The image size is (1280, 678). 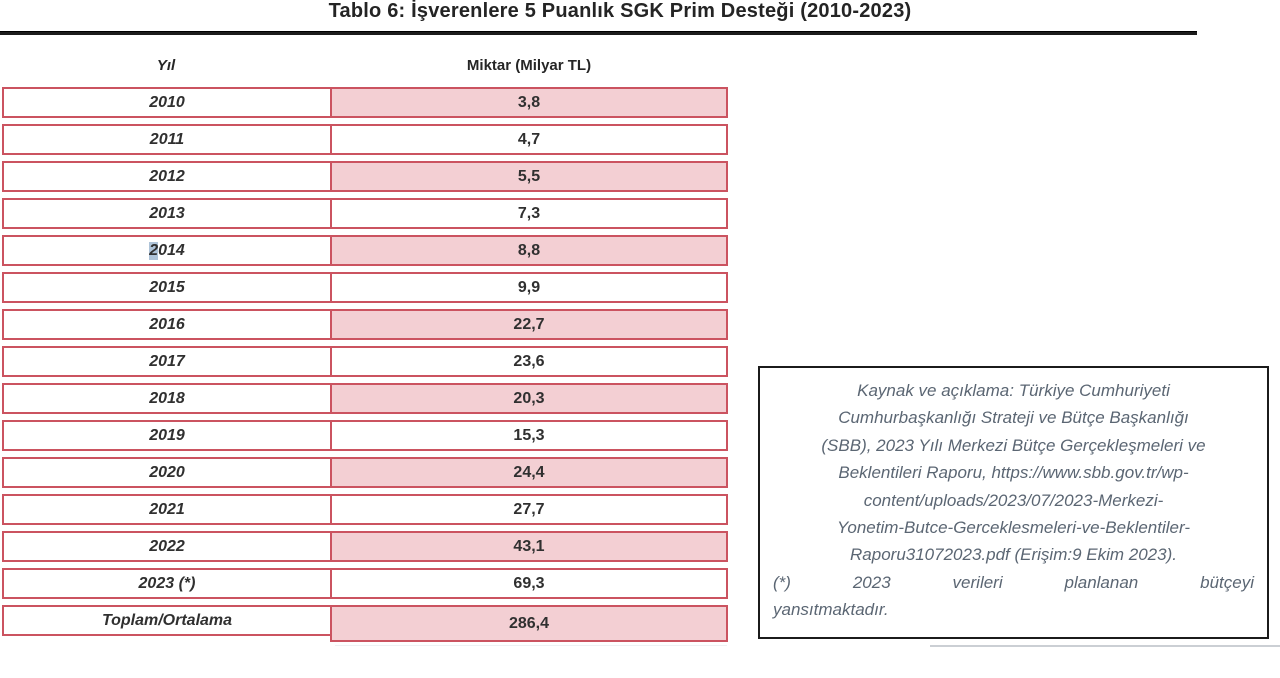 I want to click on year-cell: 2020, so click(x=166, y=472).